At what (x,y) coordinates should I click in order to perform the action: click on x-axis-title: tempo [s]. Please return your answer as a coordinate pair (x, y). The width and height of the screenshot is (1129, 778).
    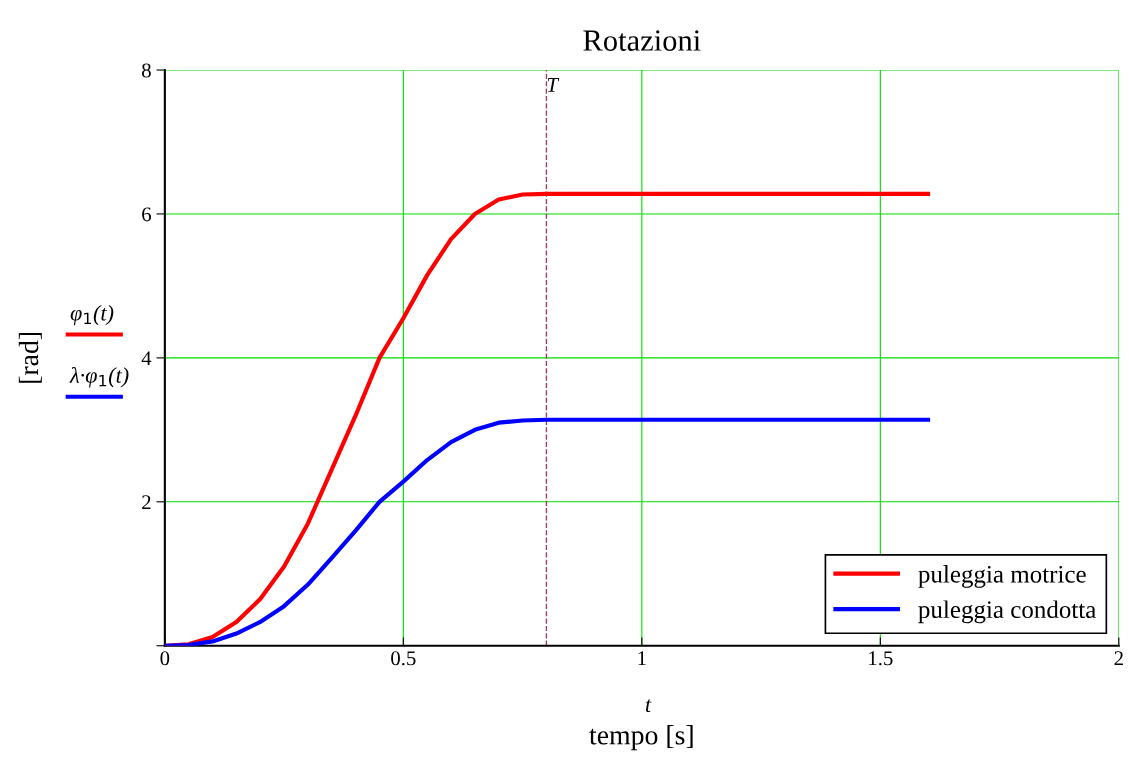
    Looking at the image, I should click on (641, 738).